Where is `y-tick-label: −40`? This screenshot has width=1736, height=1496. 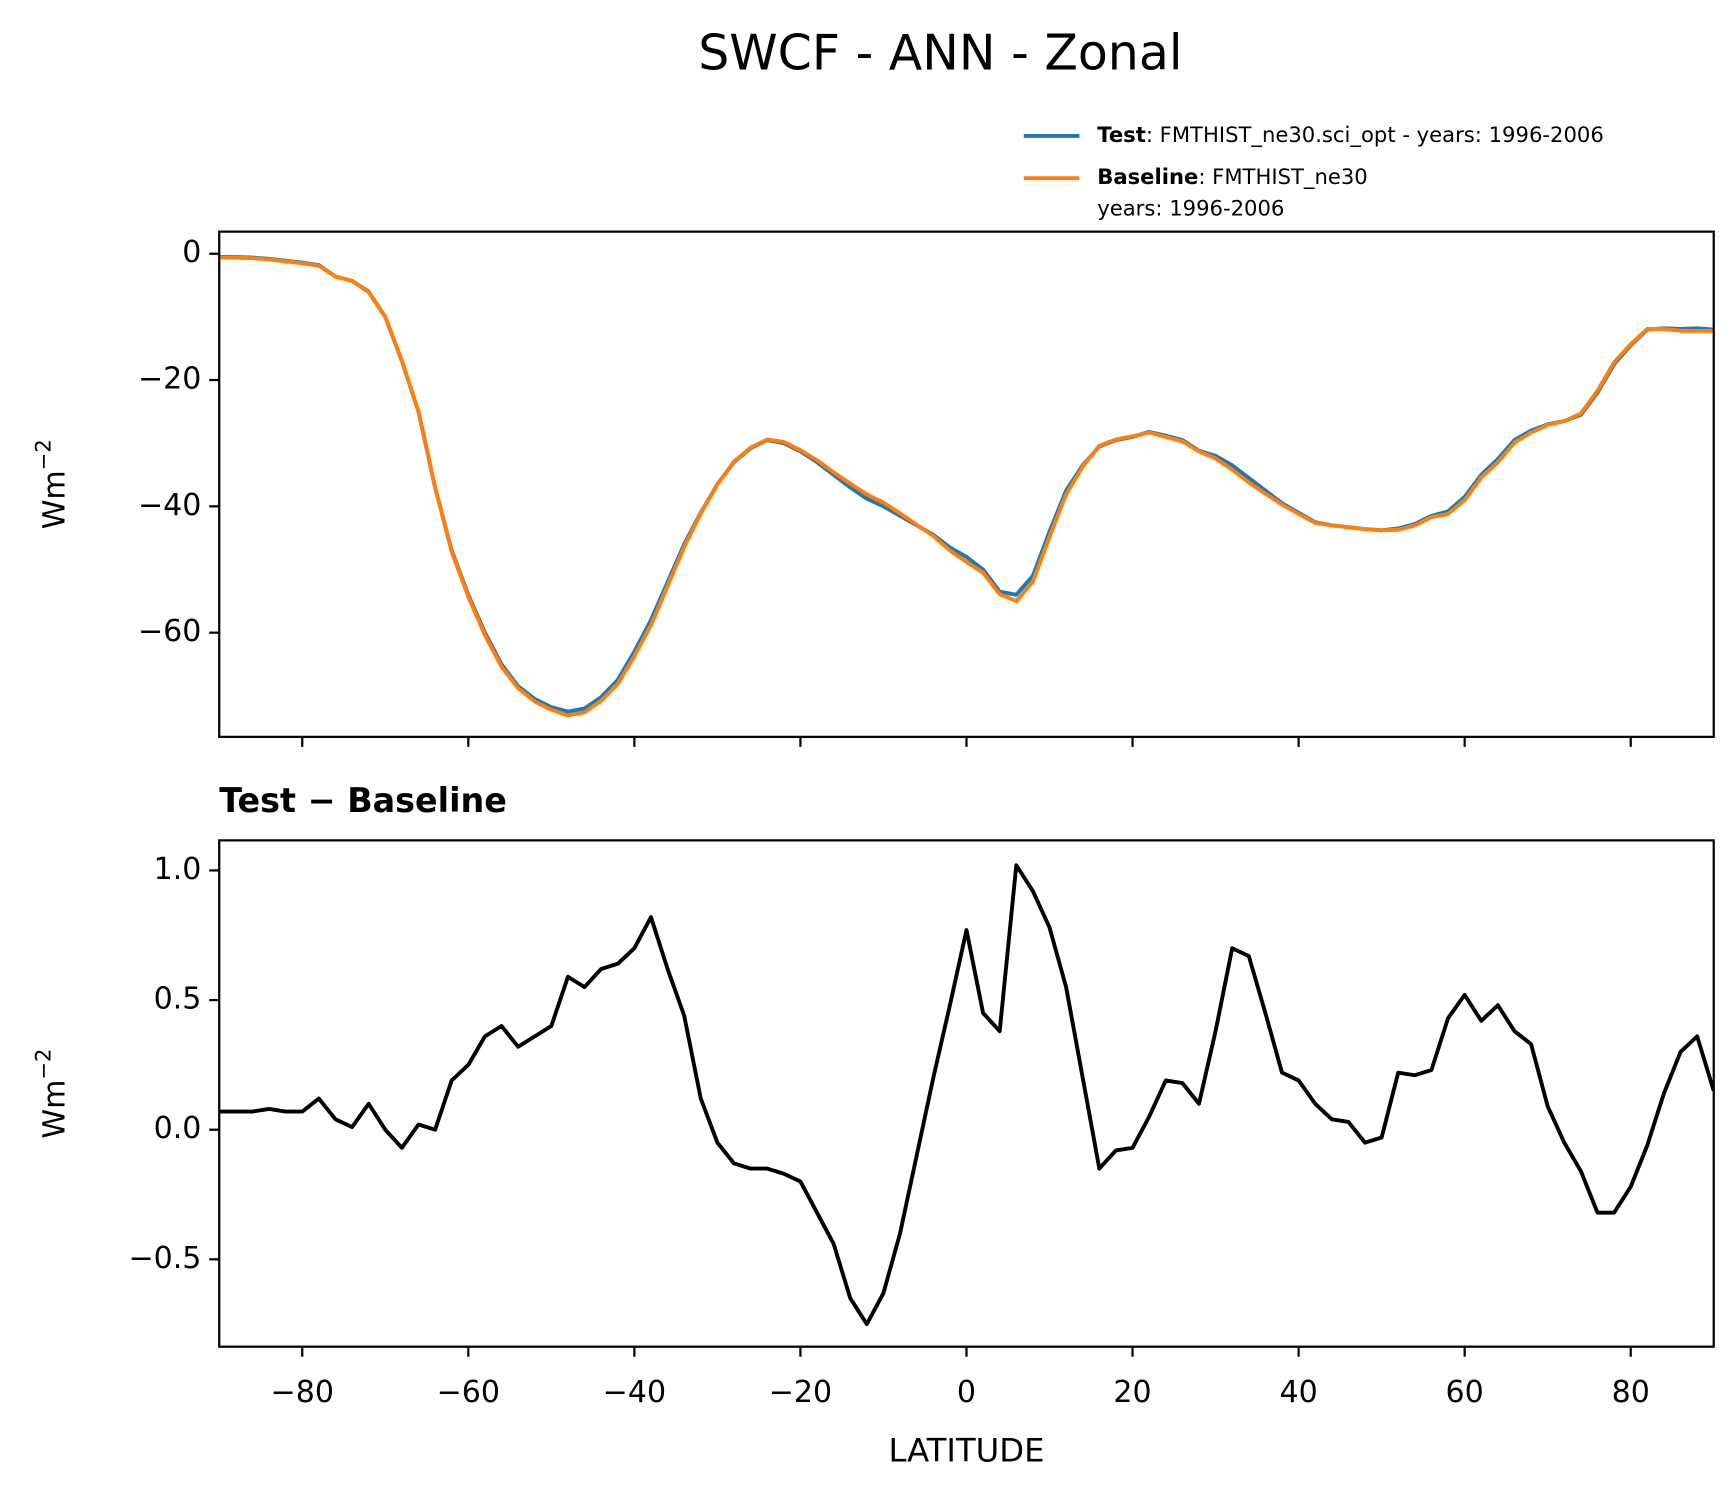 y-tick-label: −40 is located at coordinates (169, 505).